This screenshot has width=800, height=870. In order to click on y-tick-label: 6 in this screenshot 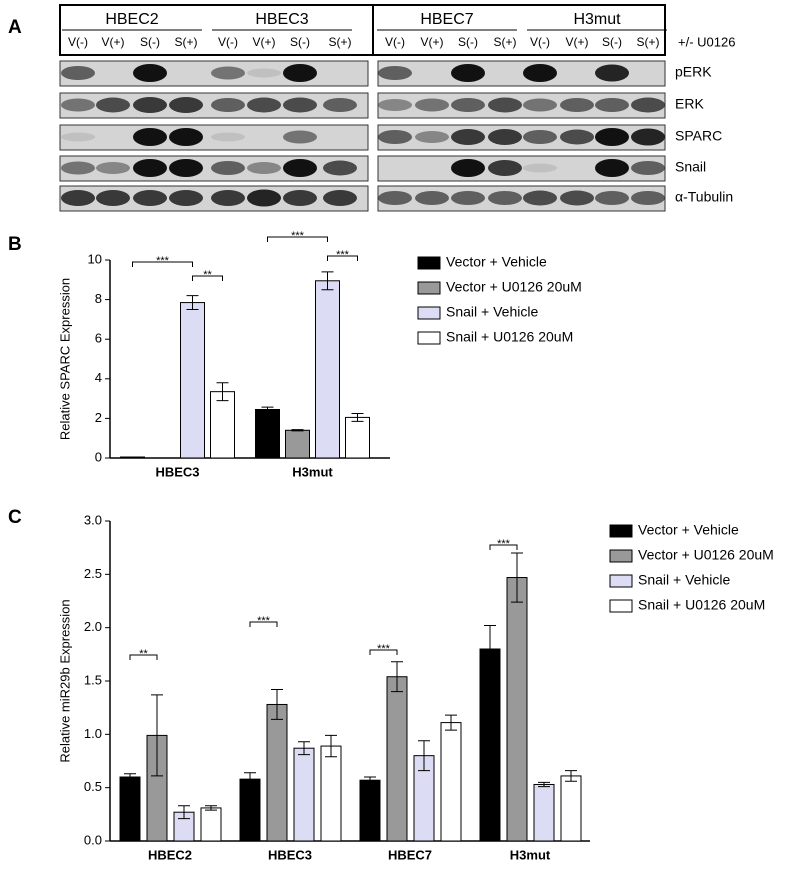, I will do `click(98, 338)`.